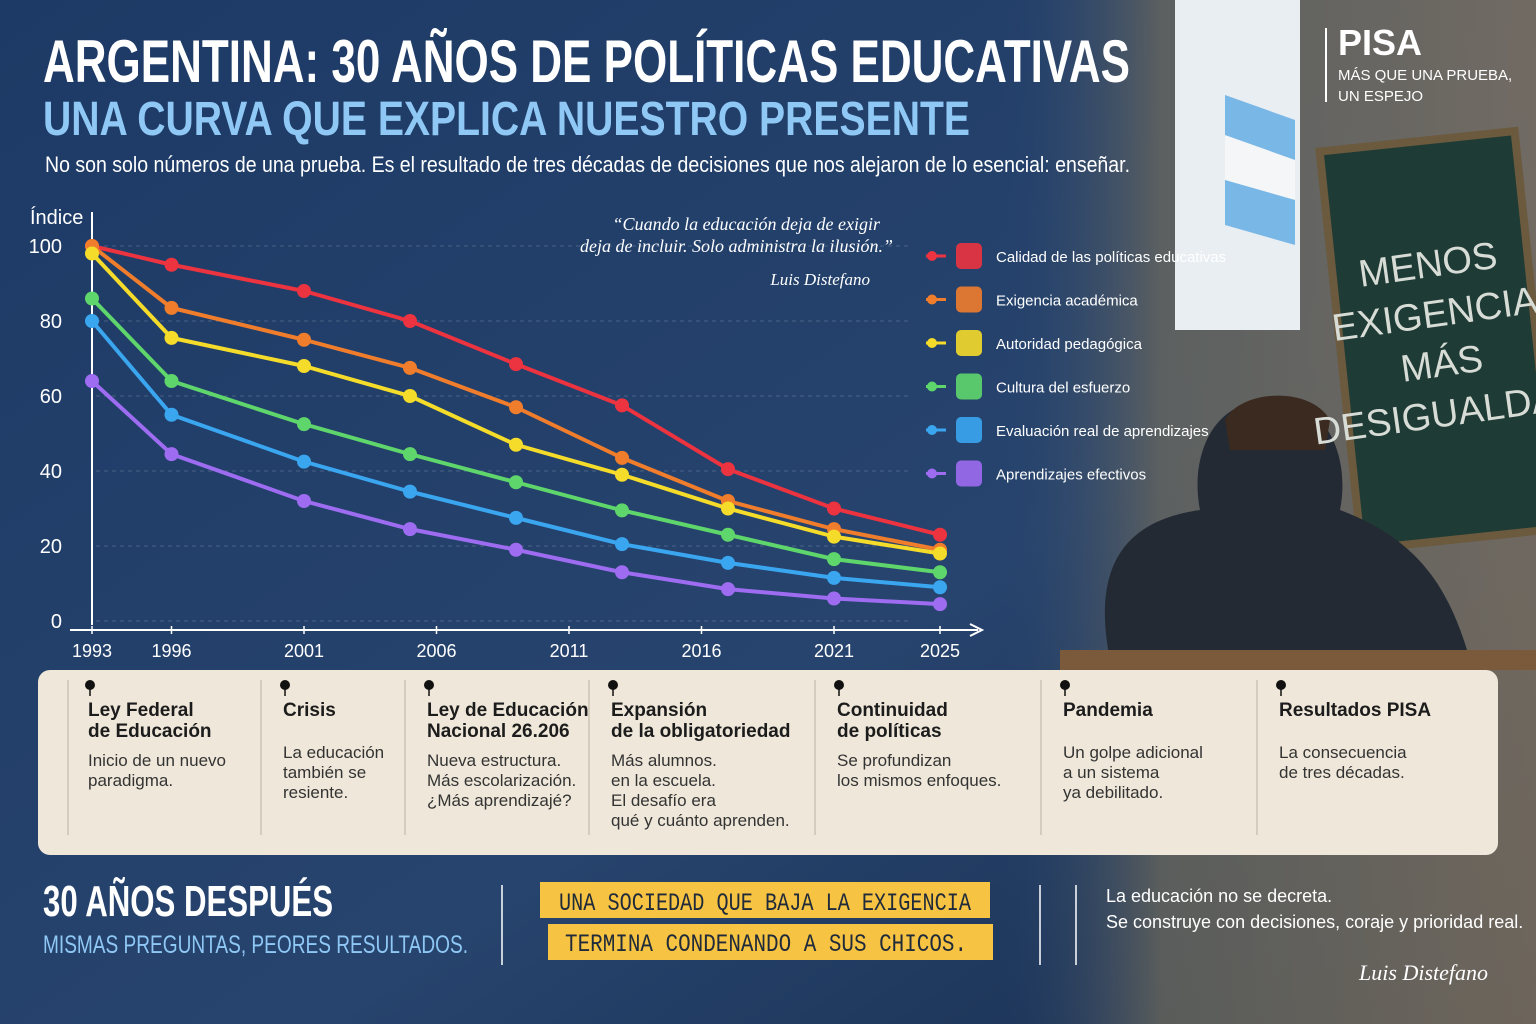  What do you see at coordinates (333, 752) in the screenshot?
I see `timeline-text: La educación` at bounding box center [333, 752].